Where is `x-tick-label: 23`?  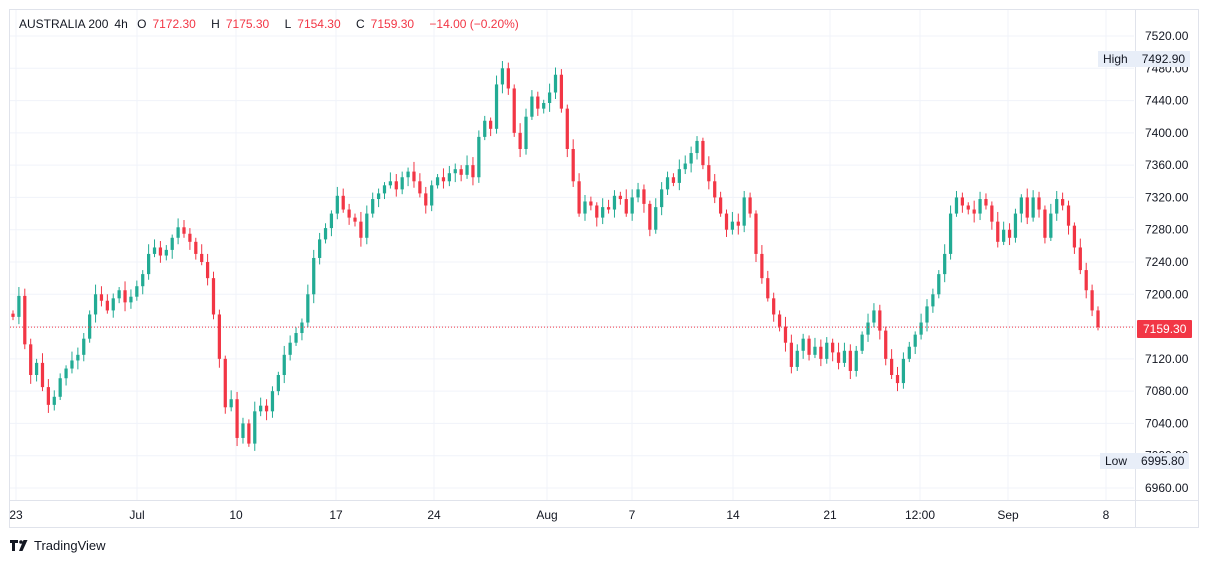
x-tick-label: 23 is located at coordinates (16, 515).